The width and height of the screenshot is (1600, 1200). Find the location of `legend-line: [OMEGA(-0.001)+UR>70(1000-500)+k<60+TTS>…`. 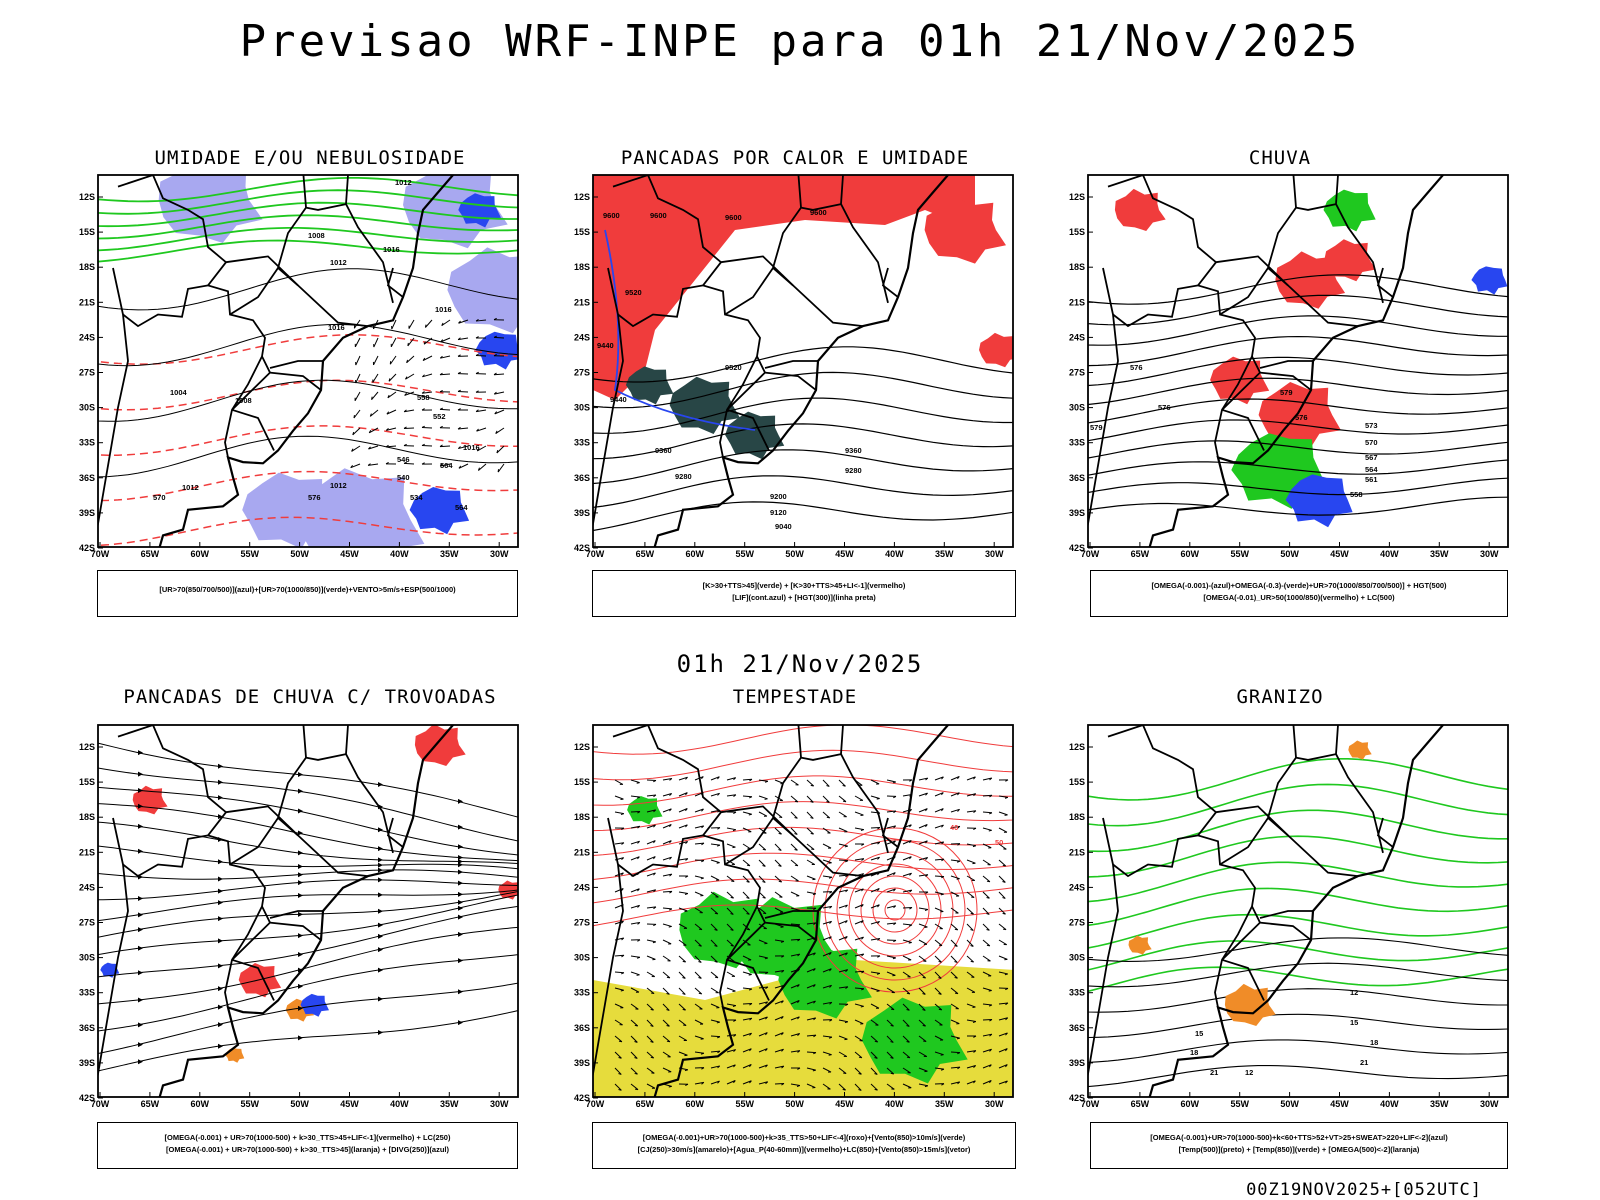

legend-line: [OMEGA(-0.001)+UR>70(1000-500)+k<60+TTS>… is located at coordinates (1299, 1137).